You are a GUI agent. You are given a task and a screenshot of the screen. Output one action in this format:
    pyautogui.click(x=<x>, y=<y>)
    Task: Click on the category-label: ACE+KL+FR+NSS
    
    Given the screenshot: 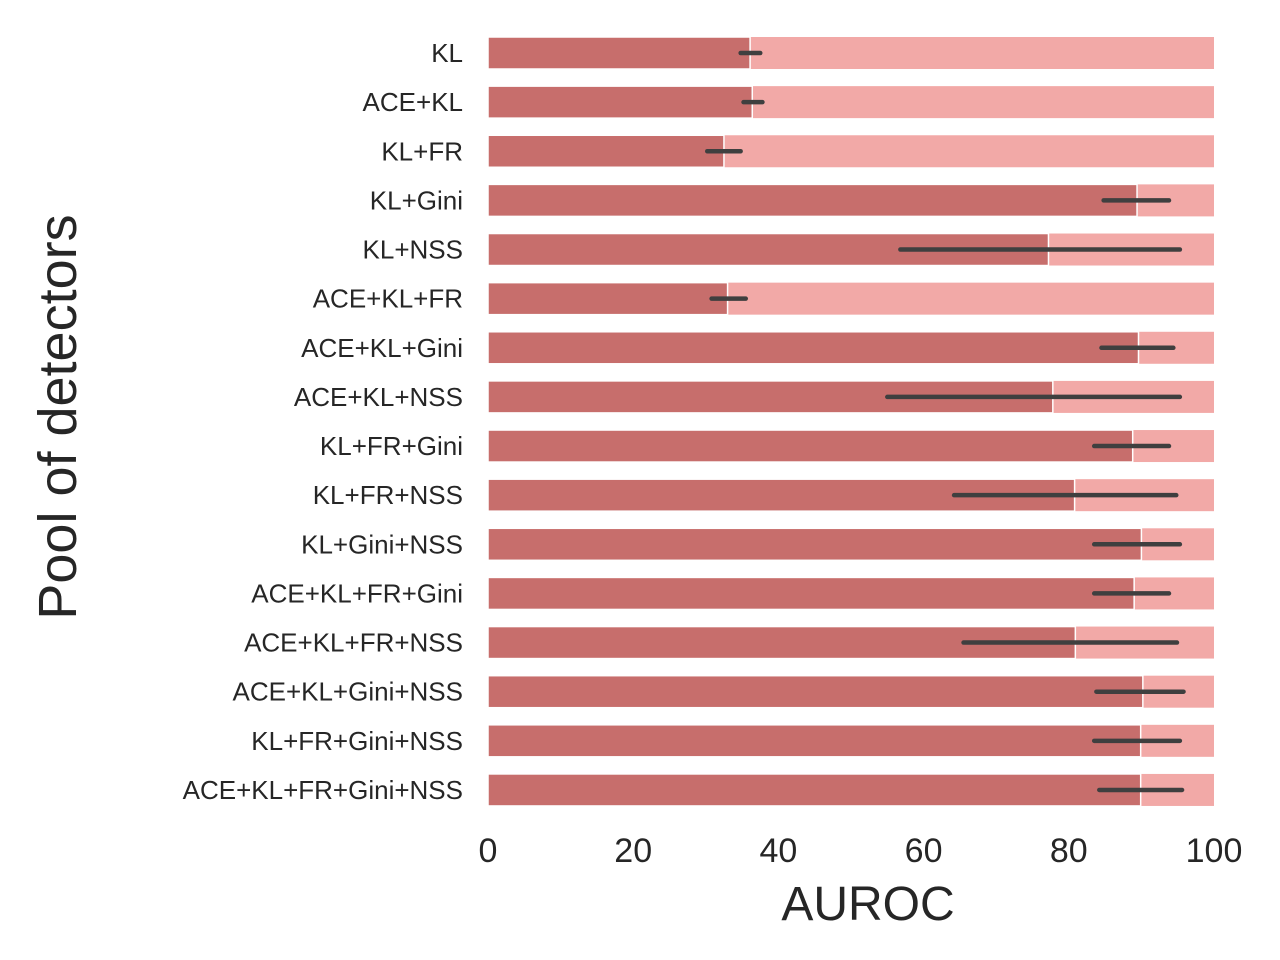 What is the action you would take?
    pyautogui.click(x=353, y=643)
    